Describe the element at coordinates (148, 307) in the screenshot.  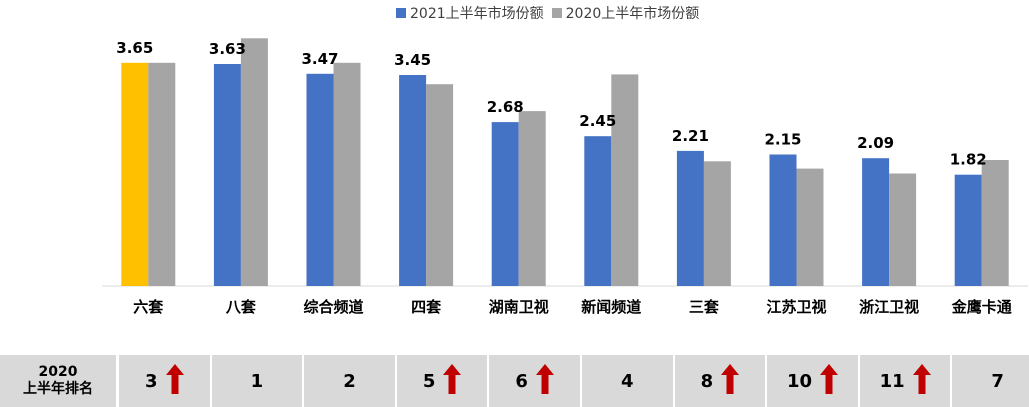
I see `category-label-0: 六套` at that location.